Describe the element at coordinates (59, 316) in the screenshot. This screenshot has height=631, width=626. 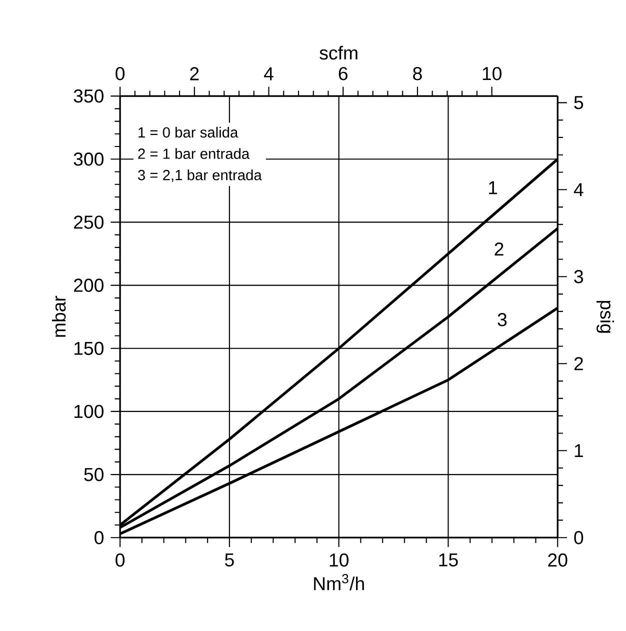
I see `y-axis-title: mbar` at that location.